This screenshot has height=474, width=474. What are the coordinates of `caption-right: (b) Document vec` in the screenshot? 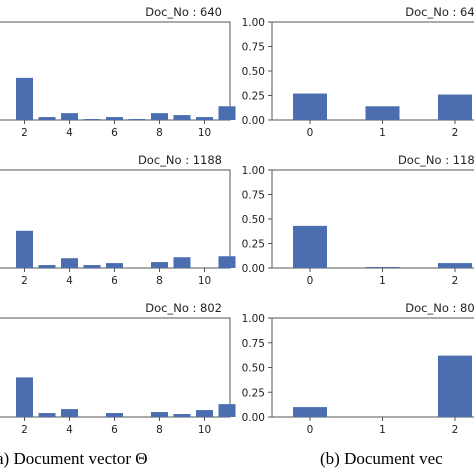 It's located at (381, 458).